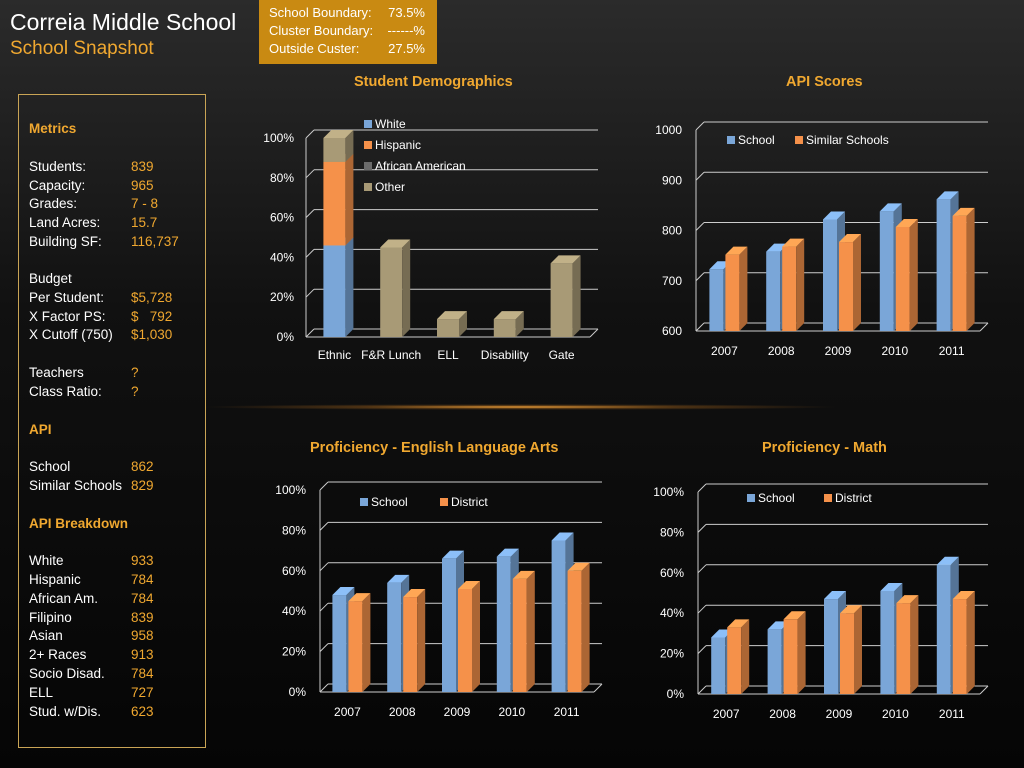  I want to click on bar-gate, so click(565, 296).